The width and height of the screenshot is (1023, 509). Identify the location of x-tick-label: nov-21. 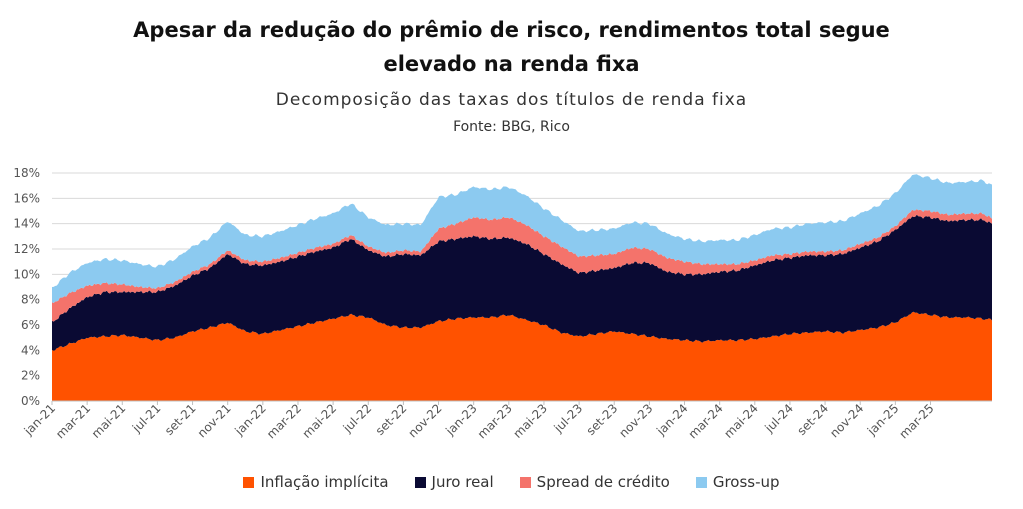
(214, 420).